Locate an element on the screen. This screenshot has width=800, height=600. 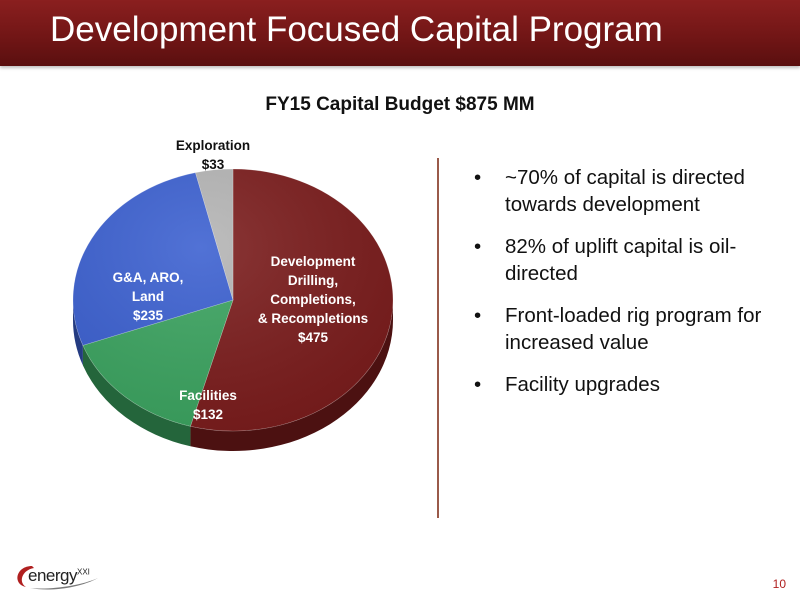
pie-slice-label-line: Completions, is located at coordinates (313, 299).